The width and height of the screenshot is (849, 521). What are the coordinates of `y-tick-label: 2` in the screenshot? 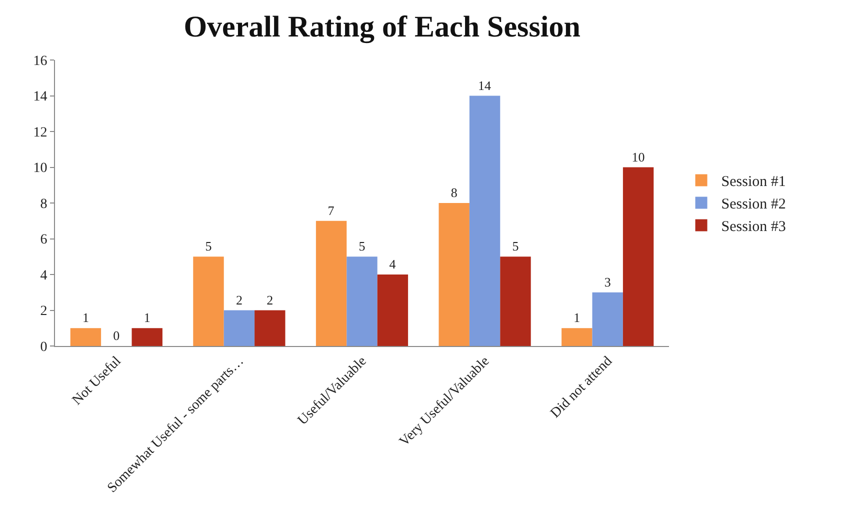 It's located at (44, 312).